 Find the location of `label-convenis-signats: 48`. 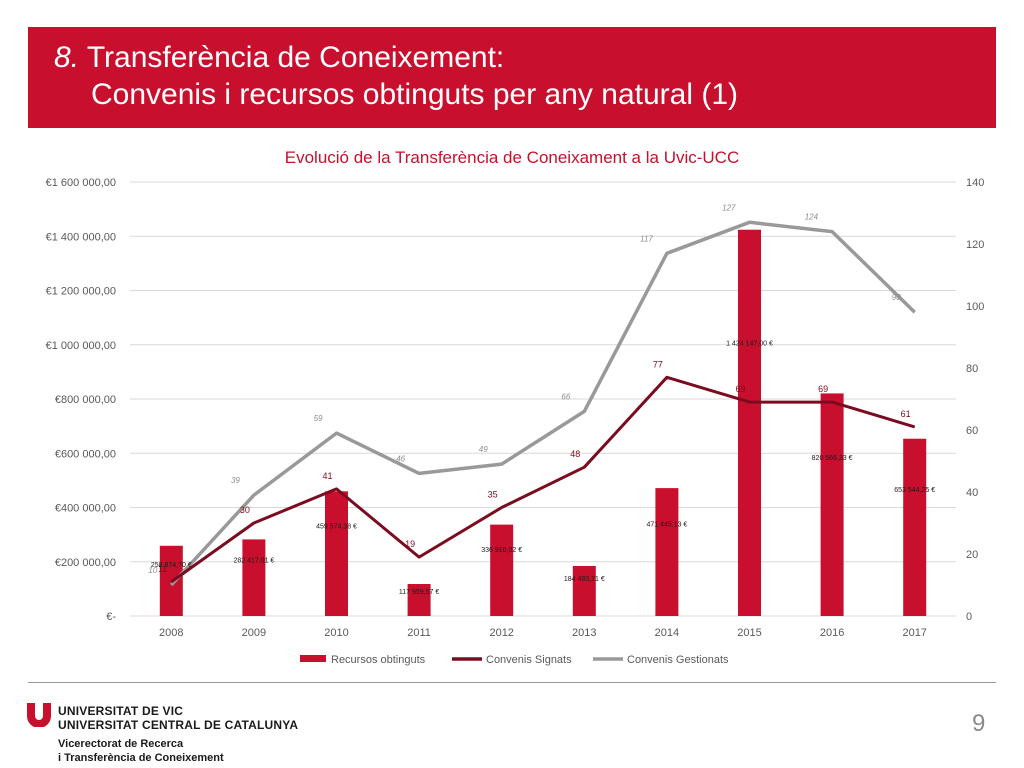

label-convenis-signats: 48 is located at coordinates (575, 454).